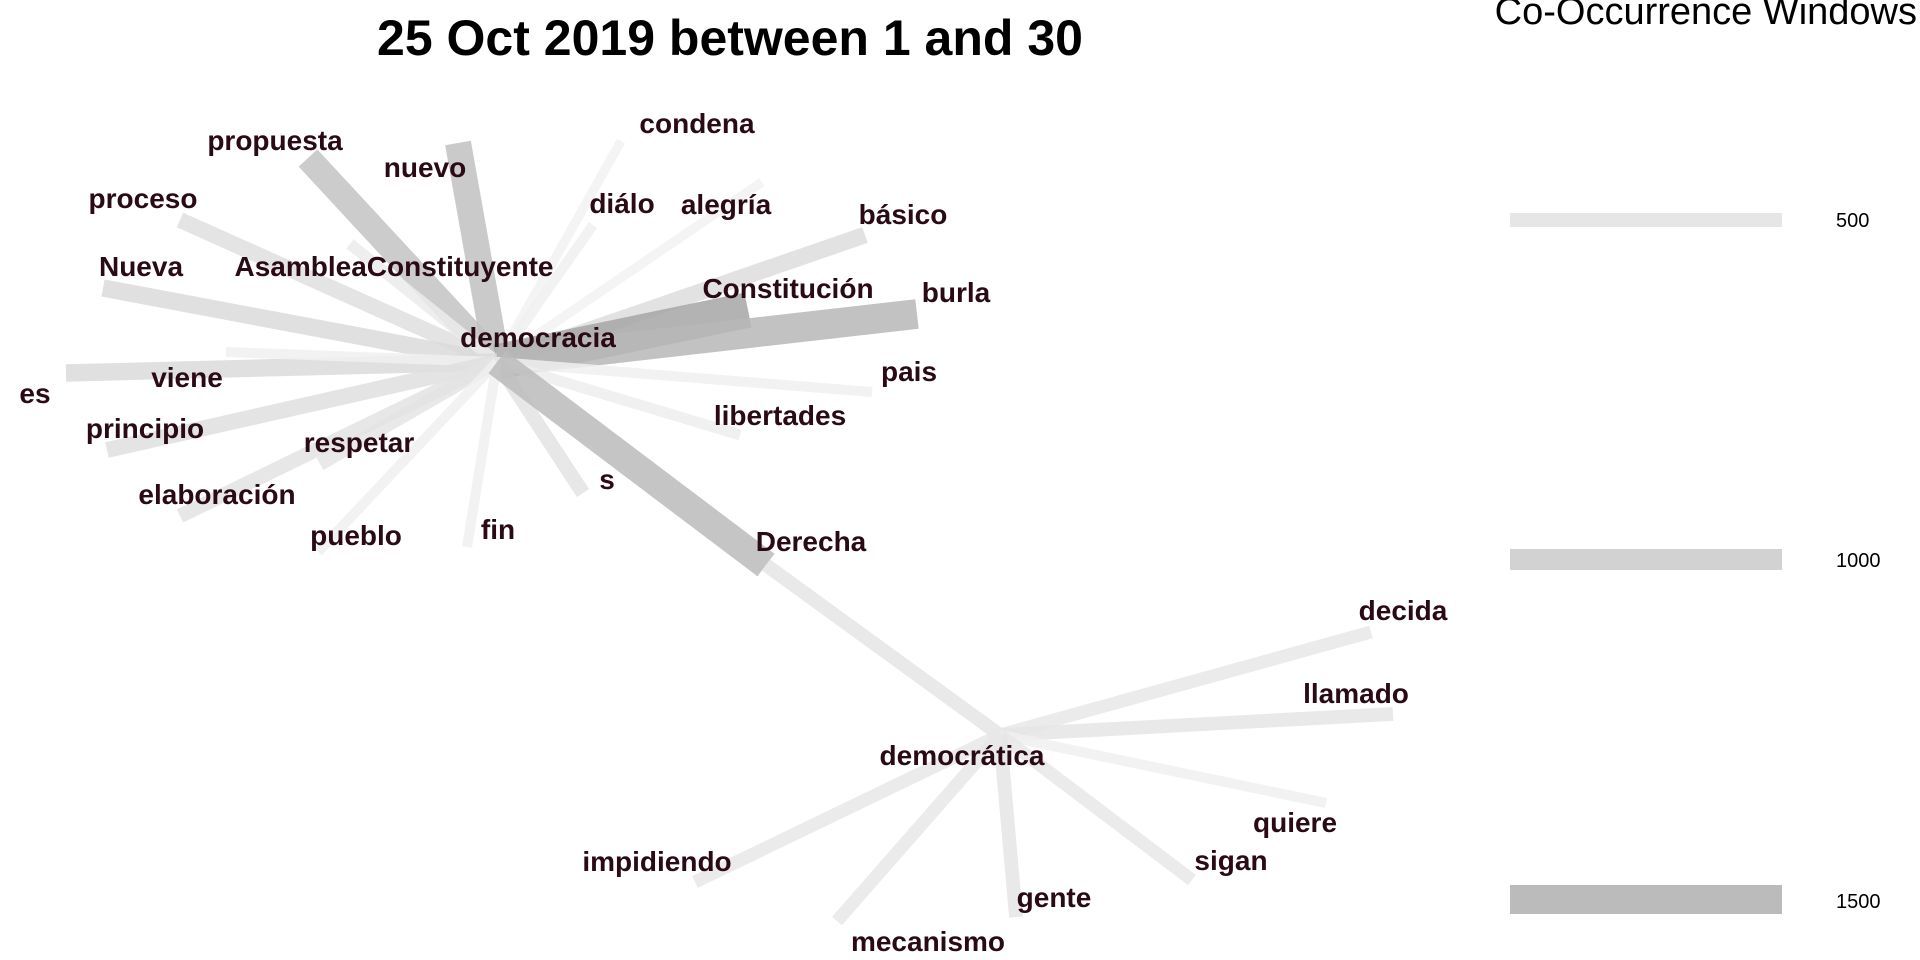 This screenshot has height=960, width=1920. I want to click on edge-democracia-propuesta, so click(402, 260).